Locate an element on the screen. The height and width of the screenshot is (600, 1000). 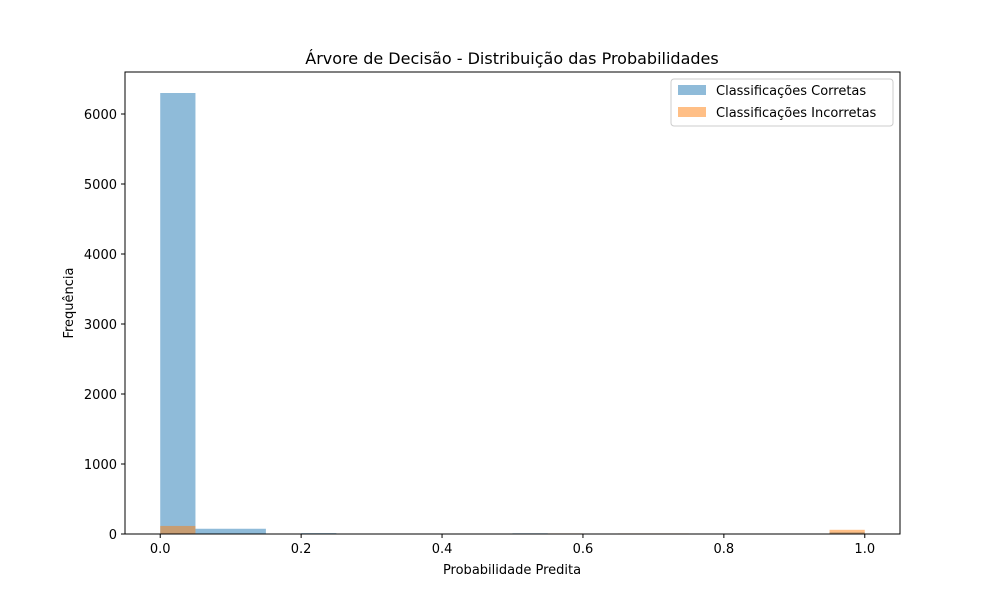
bar-series0-bin1 is located at coordinates (230, 531).